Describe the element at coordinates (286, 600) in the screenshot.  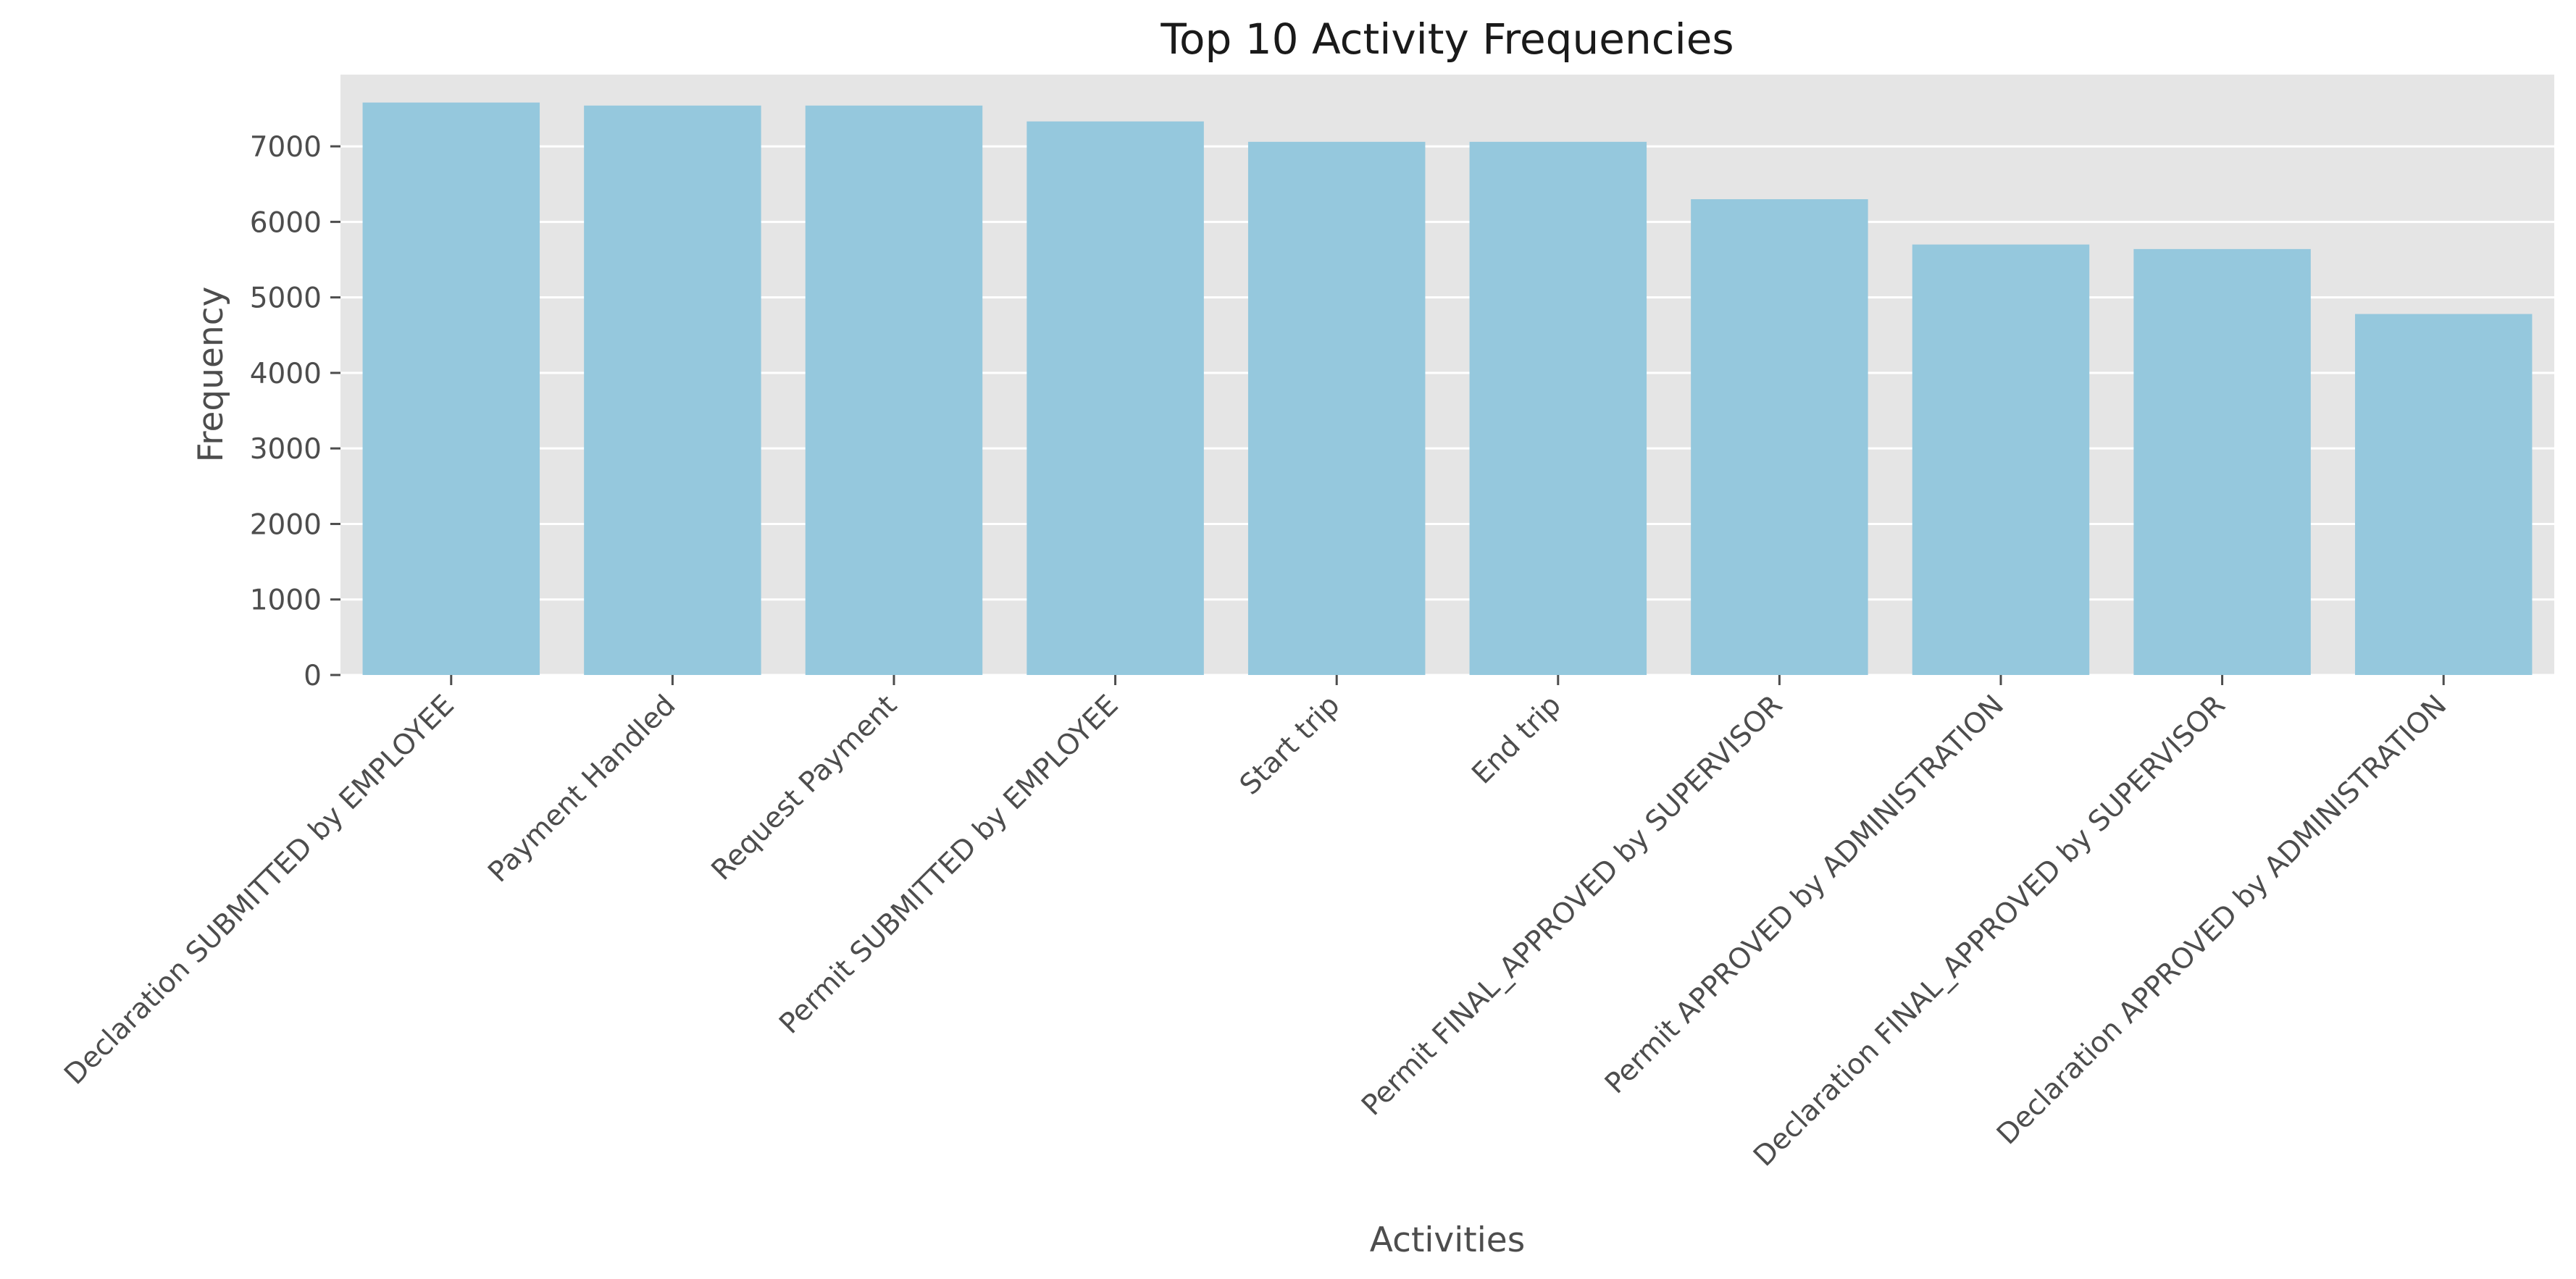
I see `y-tick-label: 1000` at that location.